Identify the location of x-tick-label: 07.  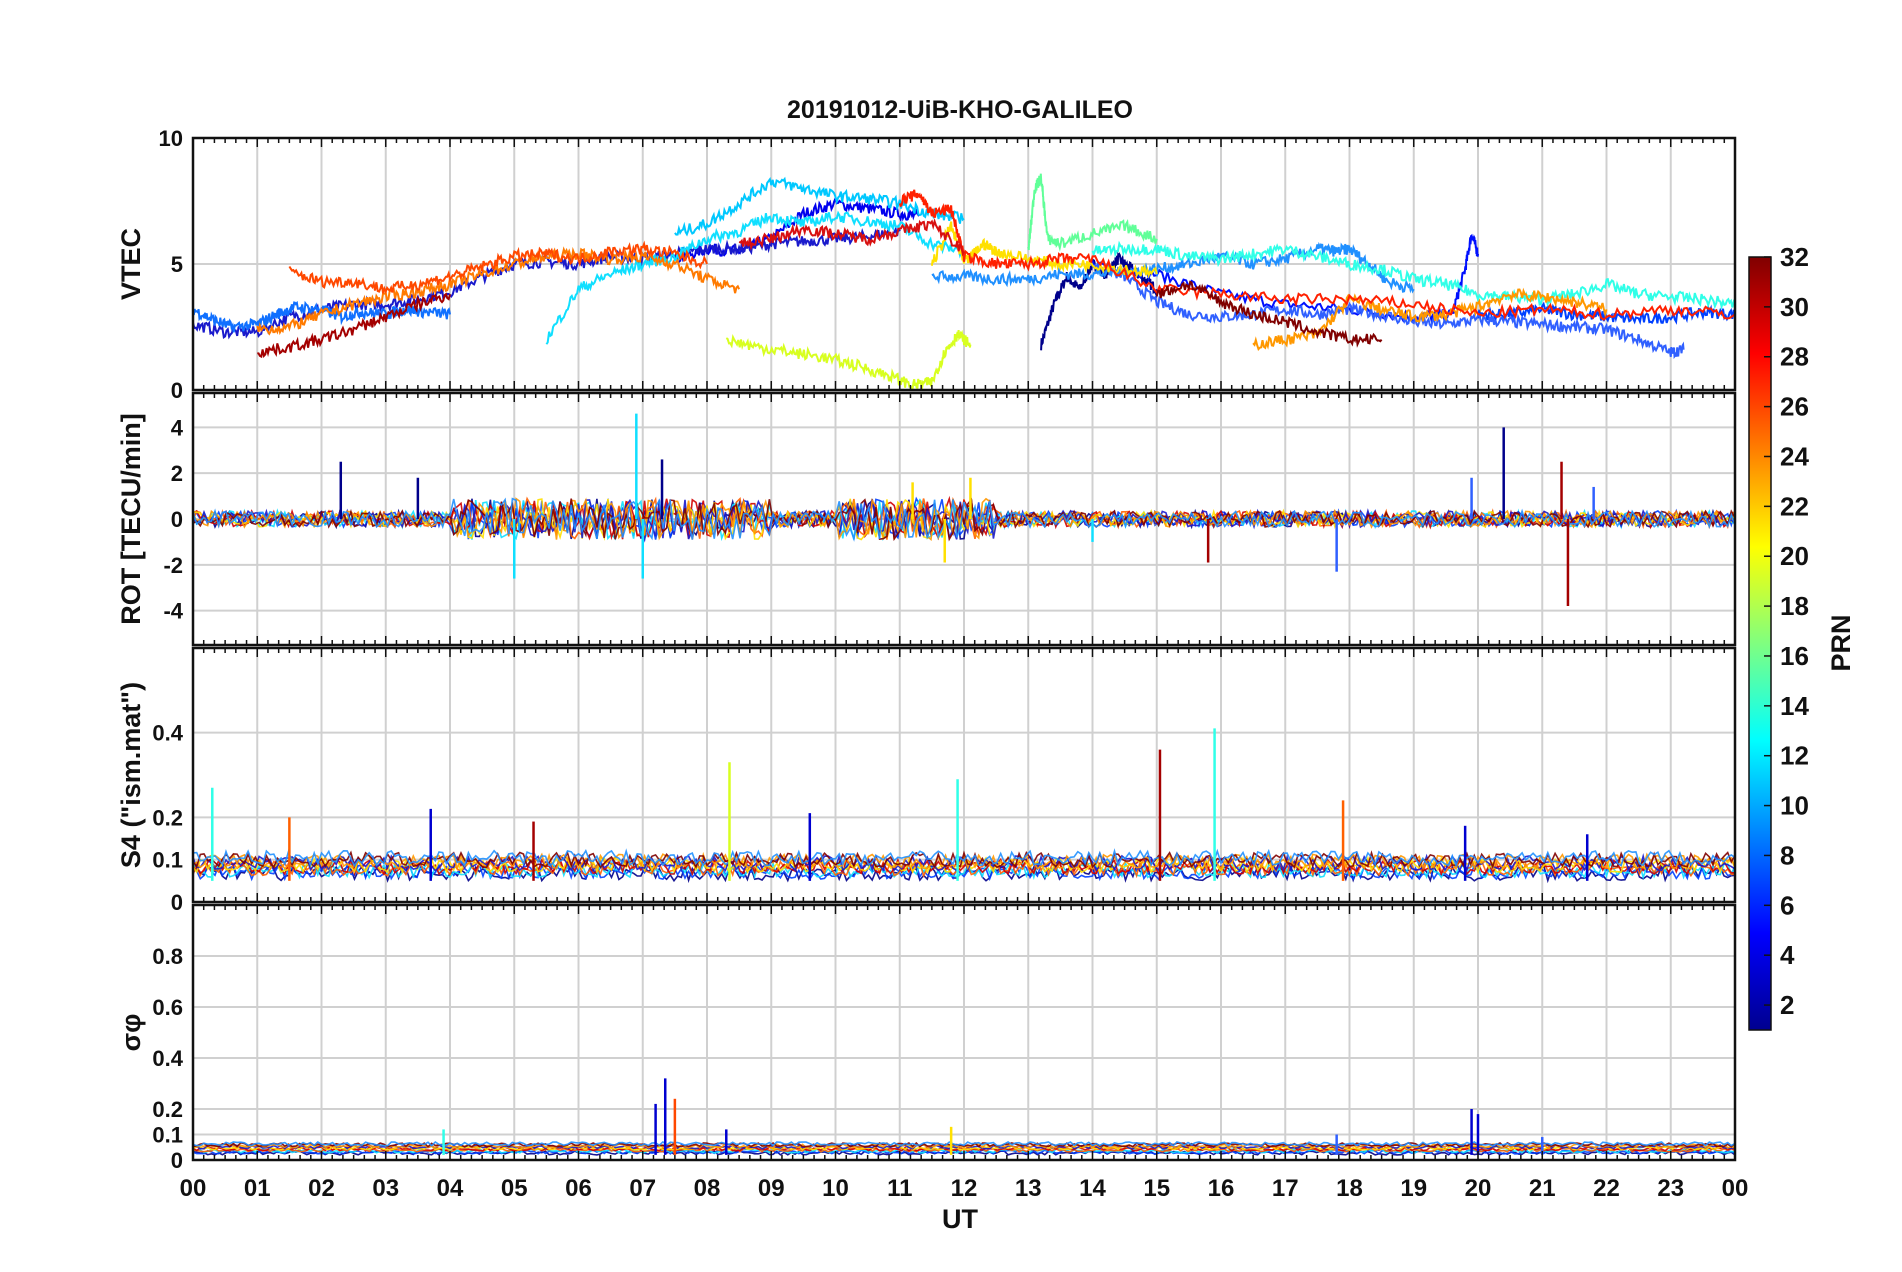
(642, 1188).